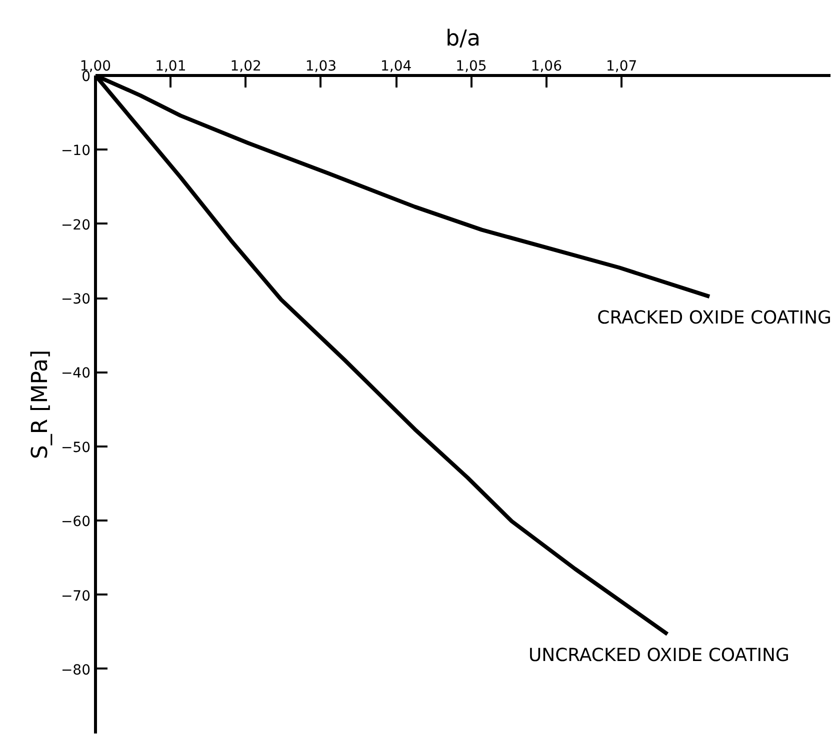  What do you see at coordinates (75, 151) in the screenshot?
I see `y-tick-label: −10` at bounding box center [75, 151].